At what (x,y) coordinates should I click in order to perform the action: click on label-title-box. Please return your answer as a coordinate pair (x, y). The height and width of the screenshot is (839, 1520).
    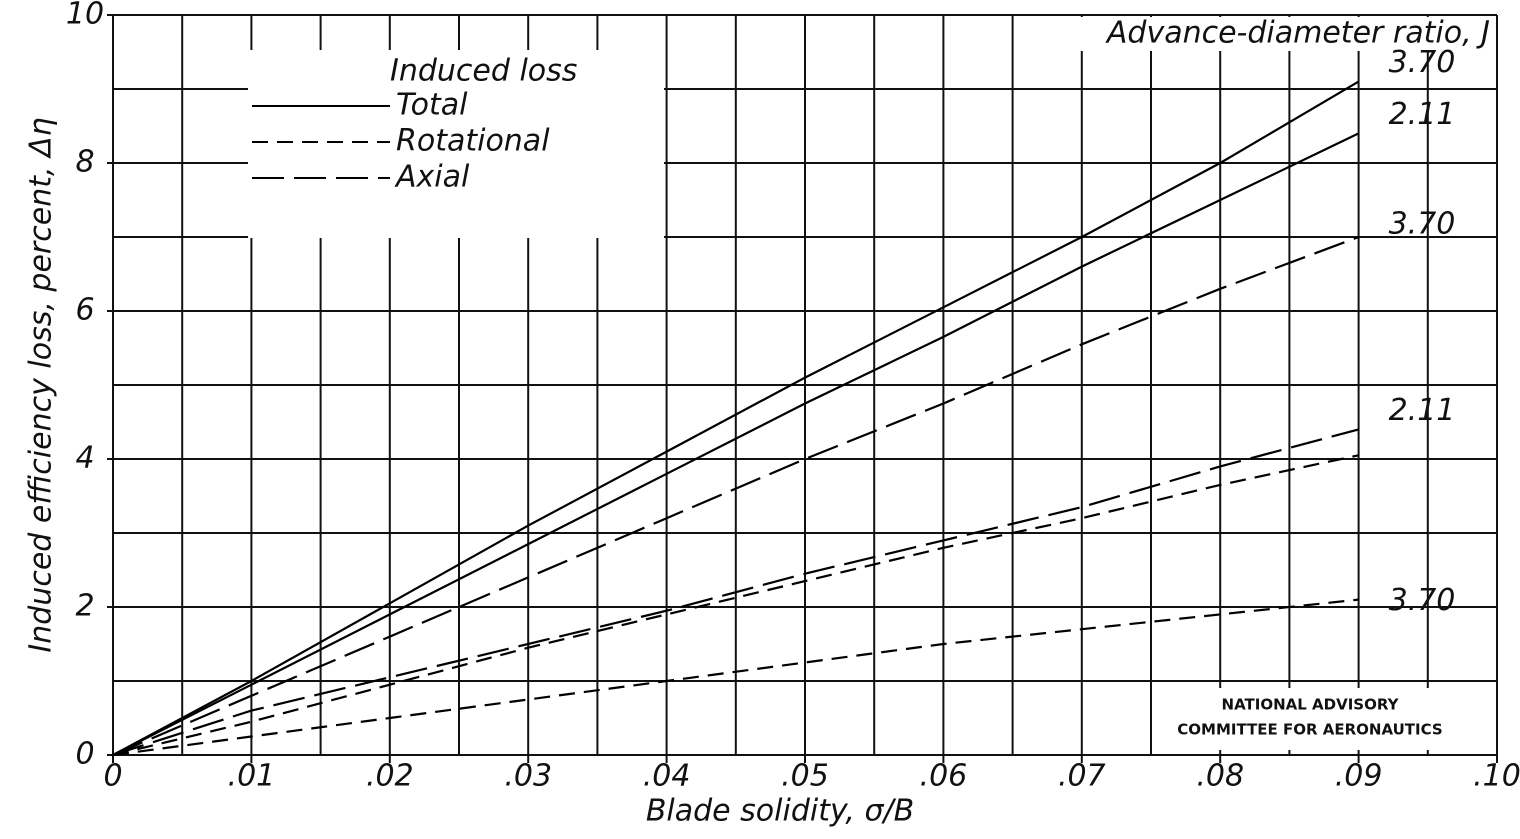
    Looking at the image, I should click on (1262, 34).